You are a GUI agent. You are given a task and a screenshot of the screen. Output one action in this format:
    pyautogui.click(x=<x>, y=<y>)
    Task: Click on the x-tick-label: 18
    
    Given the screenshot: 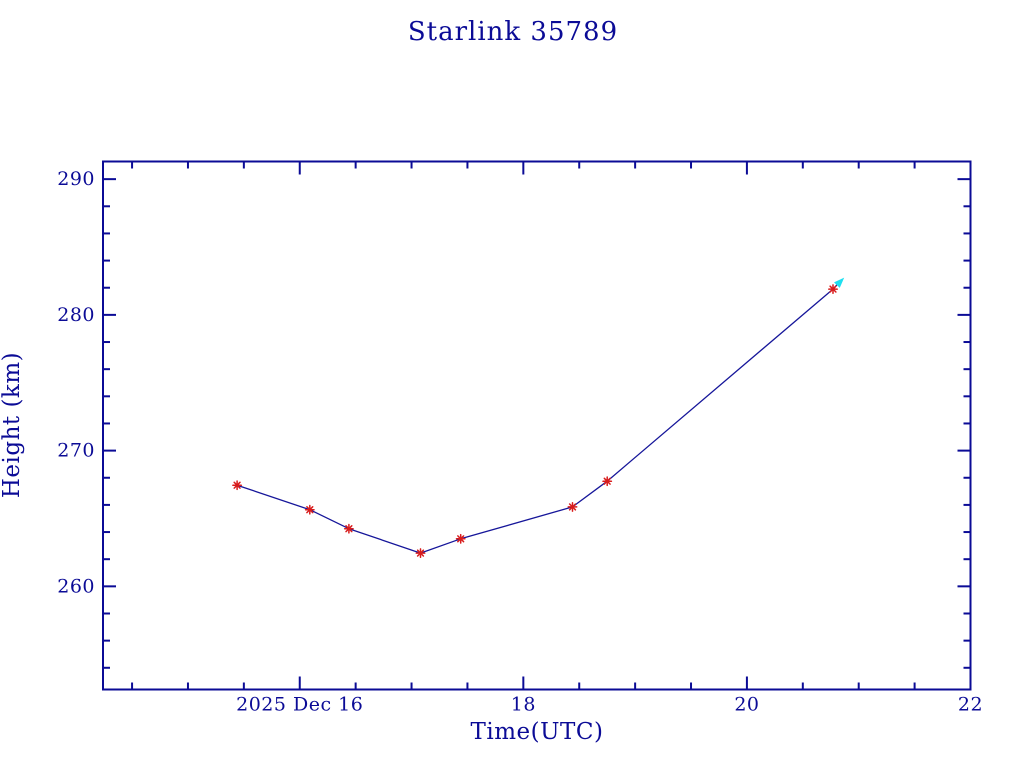 What is the action you would take?
    pyautogui.click(x=523, y=705)
    